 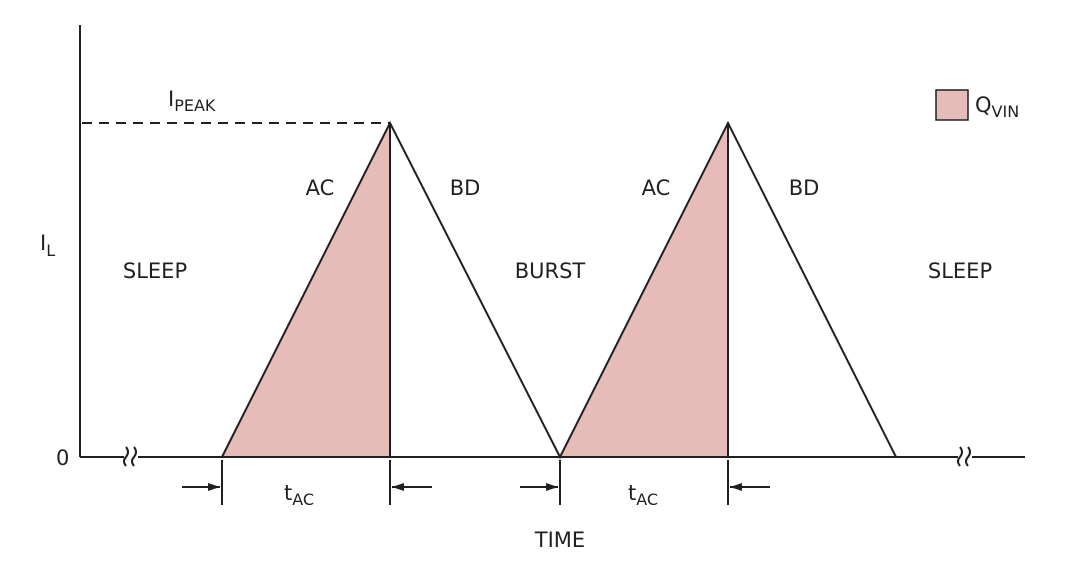 What do you see at coordinates (952, 105) in the screenshot?
I see `legend-swatch` at bounding box center [952, 105].